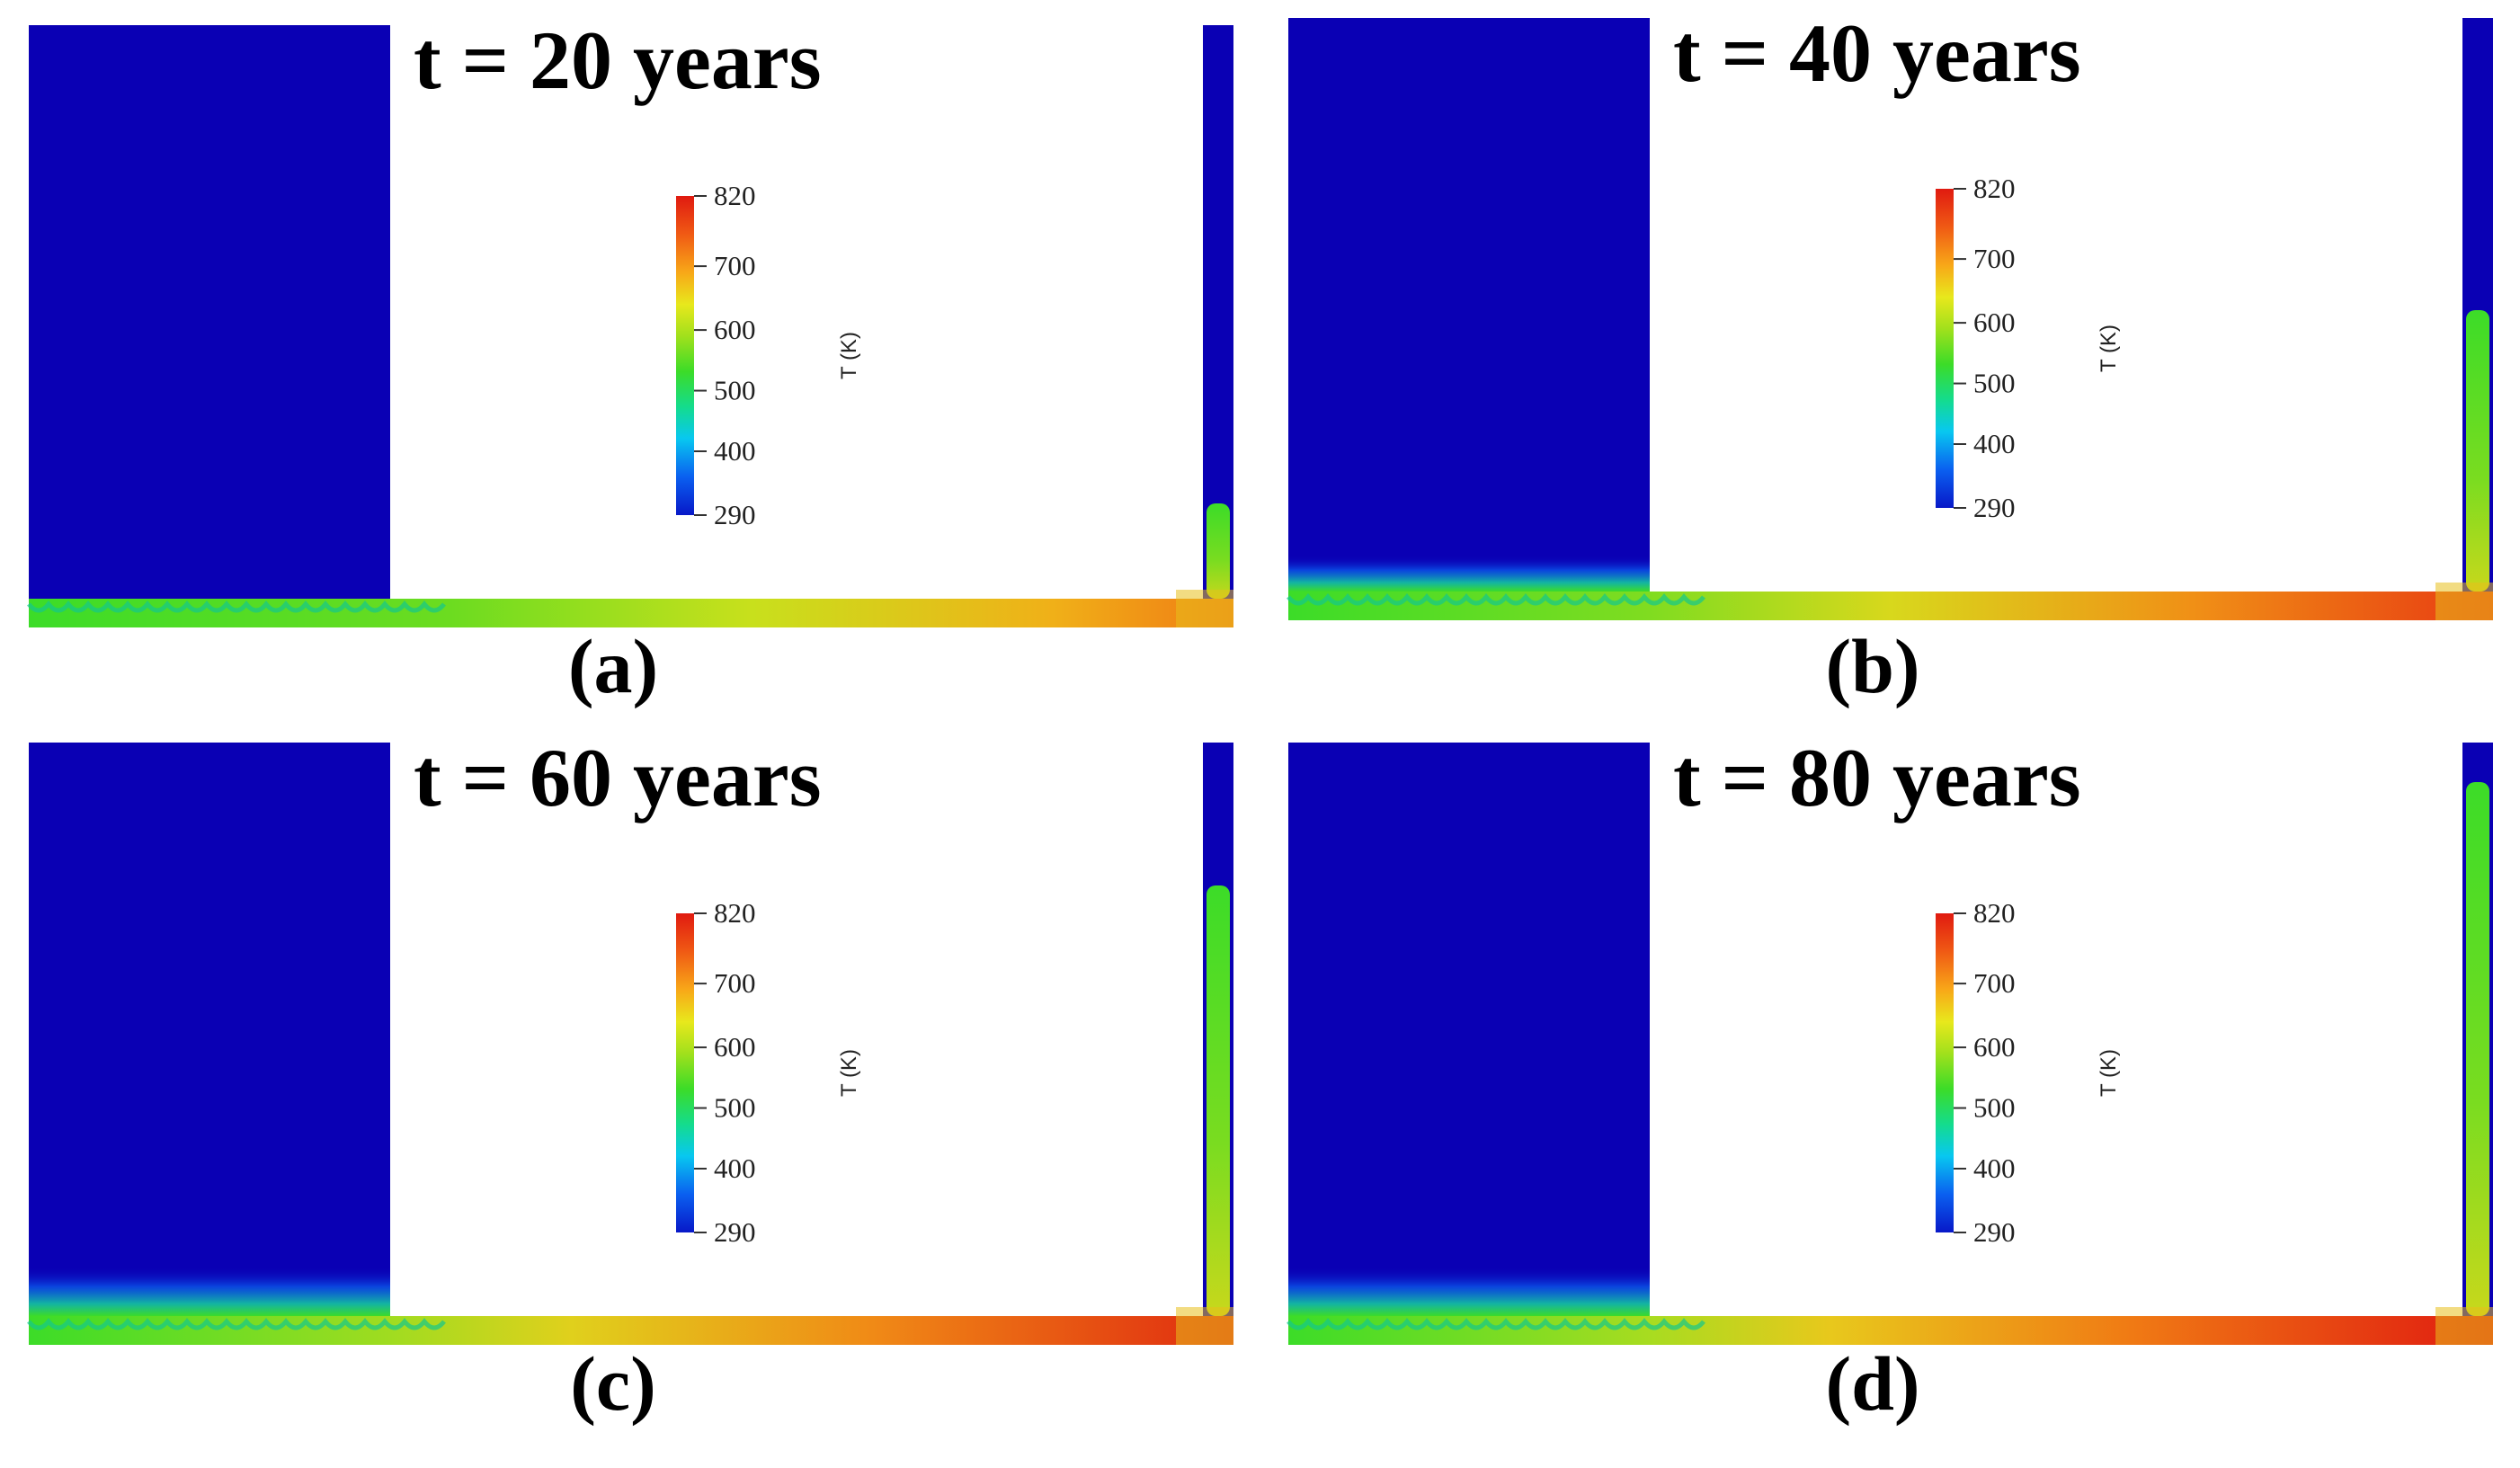 The width and height of the screenshot is (2520, 1468). I want to click on panel-caption: (a), so click(613, 666).